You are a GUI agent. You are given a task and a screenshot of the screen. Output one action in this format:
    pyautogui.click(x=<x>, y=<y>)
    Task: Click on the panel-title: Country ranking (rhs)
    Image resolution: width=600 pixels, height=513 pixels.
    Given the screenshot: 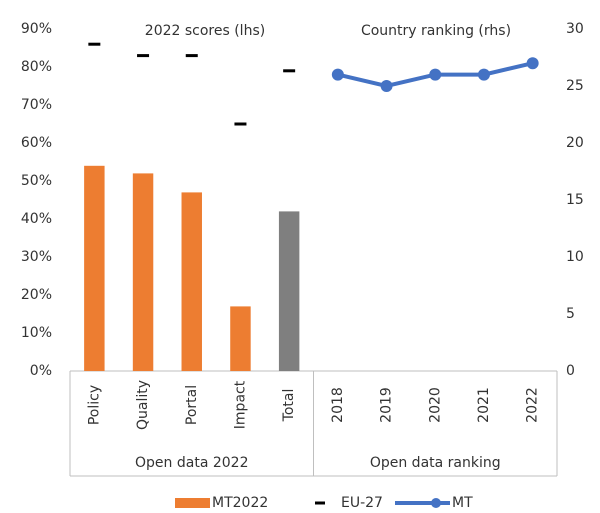 What is the action you would take?
    pyautogui.click(x=436, y=31)
    